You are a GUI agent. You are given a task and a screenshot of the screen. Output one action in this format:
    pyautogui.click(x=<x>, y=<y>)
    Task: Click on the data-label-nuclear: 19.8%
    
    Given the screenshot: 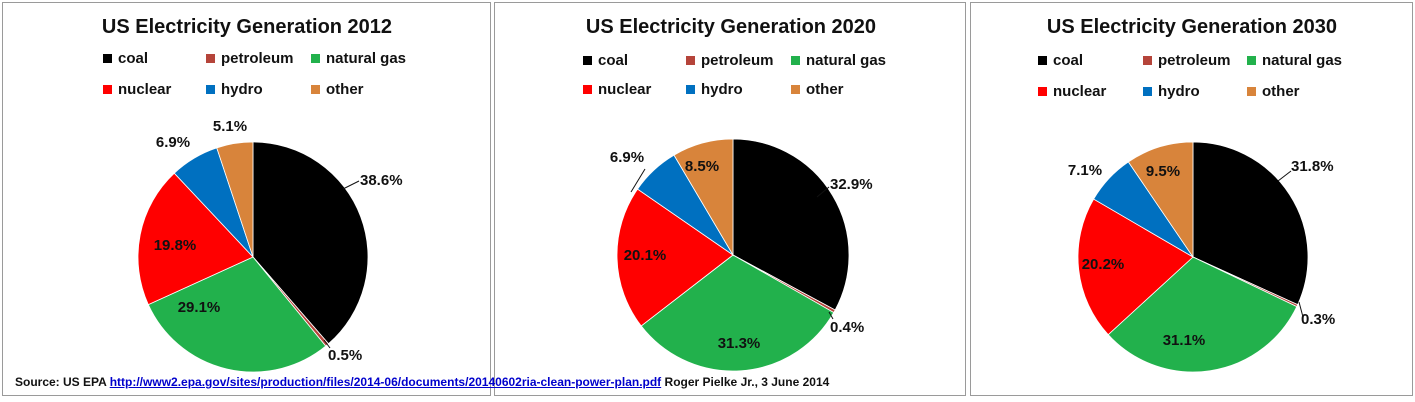 What is the action you would take?
    pyautogui.click(x=175, y=245)
    